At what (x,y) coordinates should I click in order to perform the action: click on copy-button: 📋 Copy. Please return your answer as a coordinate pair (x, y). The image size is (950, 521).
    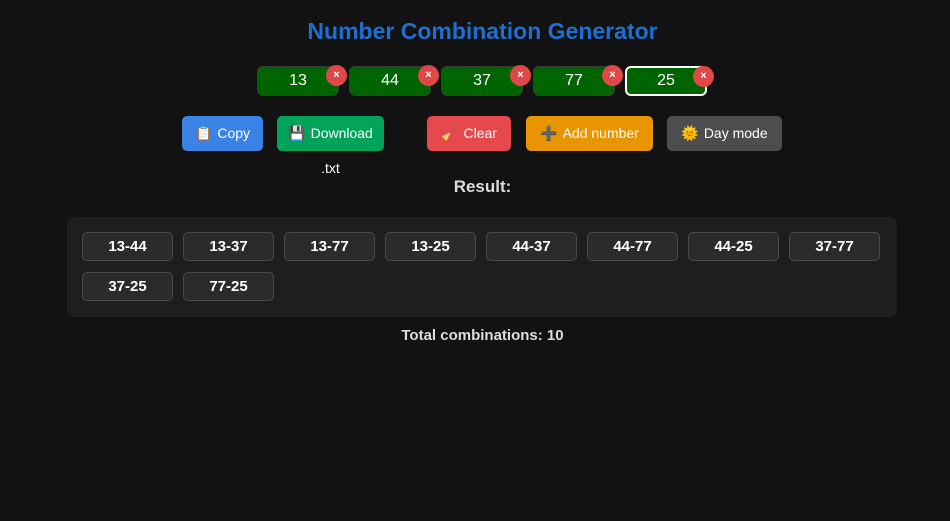
    Looking at the image, I should click on (222, 133).